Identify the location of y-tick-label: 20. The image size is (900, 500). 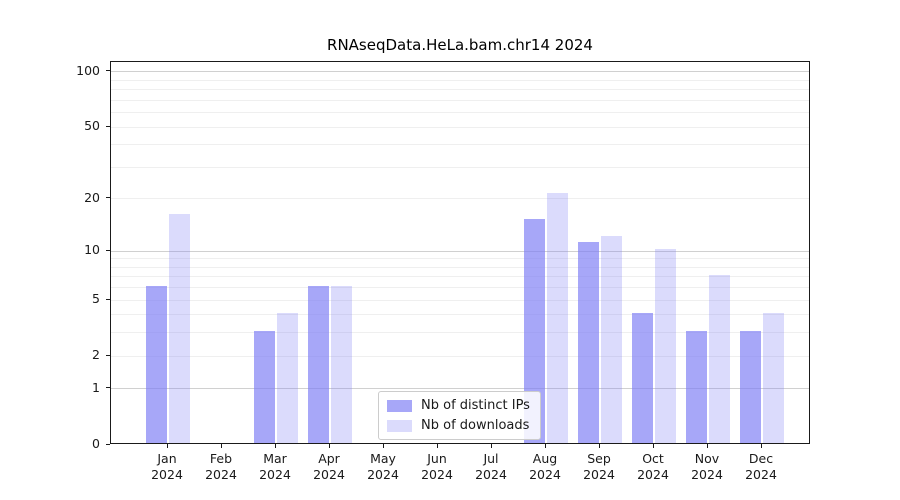
(92, 197).